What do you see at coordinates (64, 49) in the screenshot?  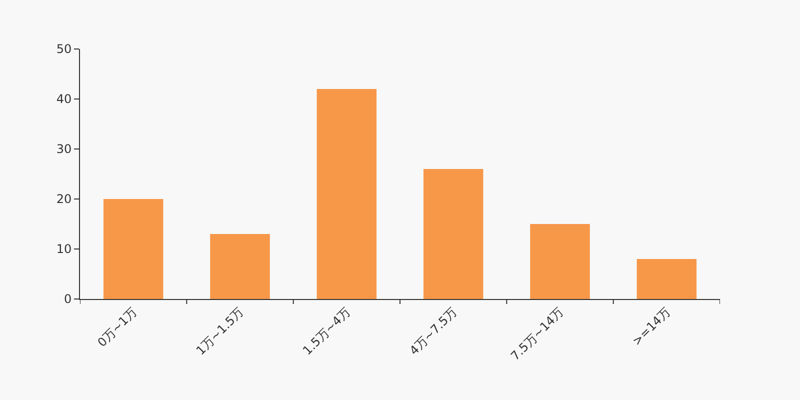 I see `y-tick-label: 50` at bounding box center [64, 49].